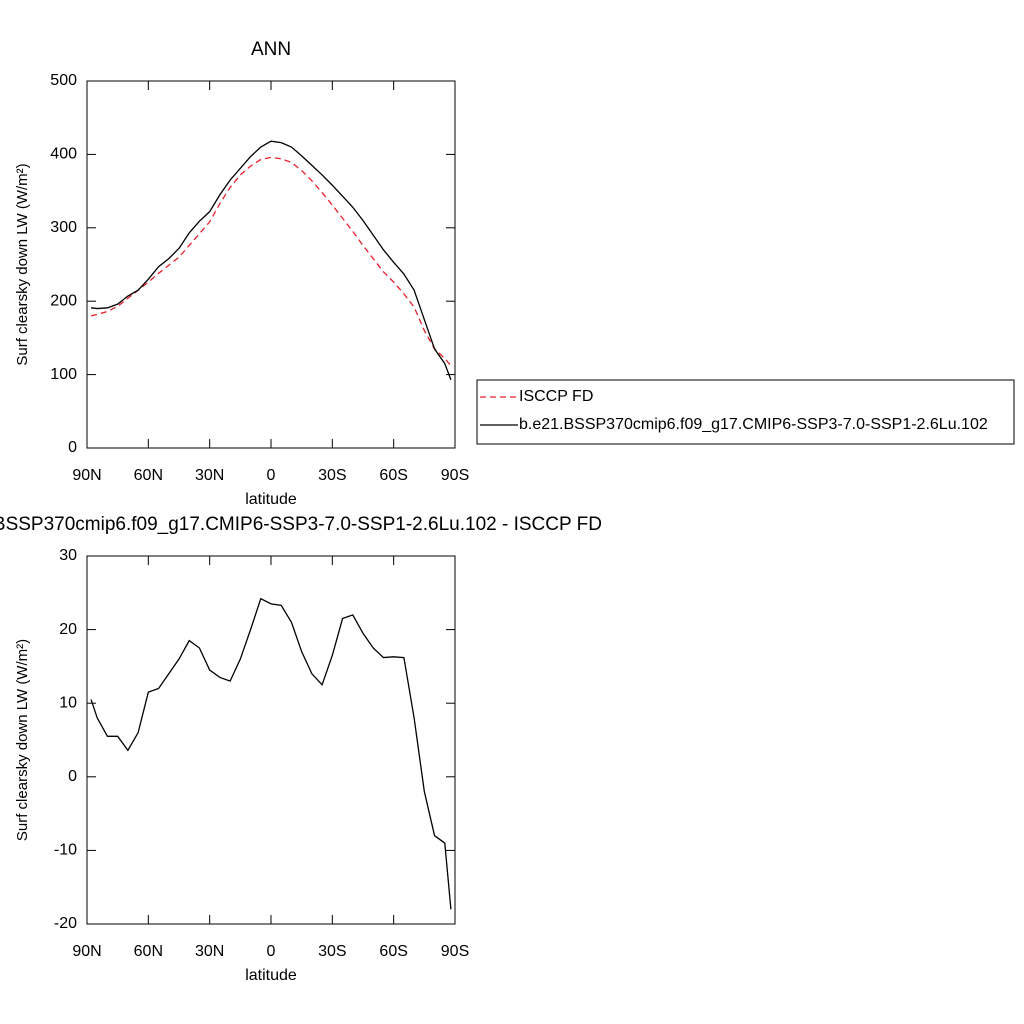 The image size is (1024, 1024). What do you see at coordinates (63, 374) in the screenshot?
I see `y-tick-label: 100` at bounding box center [63, 374].